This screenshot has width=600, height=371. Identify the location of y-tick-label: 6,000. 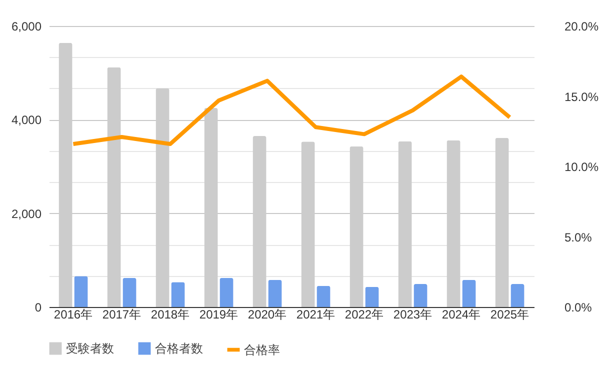
(26, 27).